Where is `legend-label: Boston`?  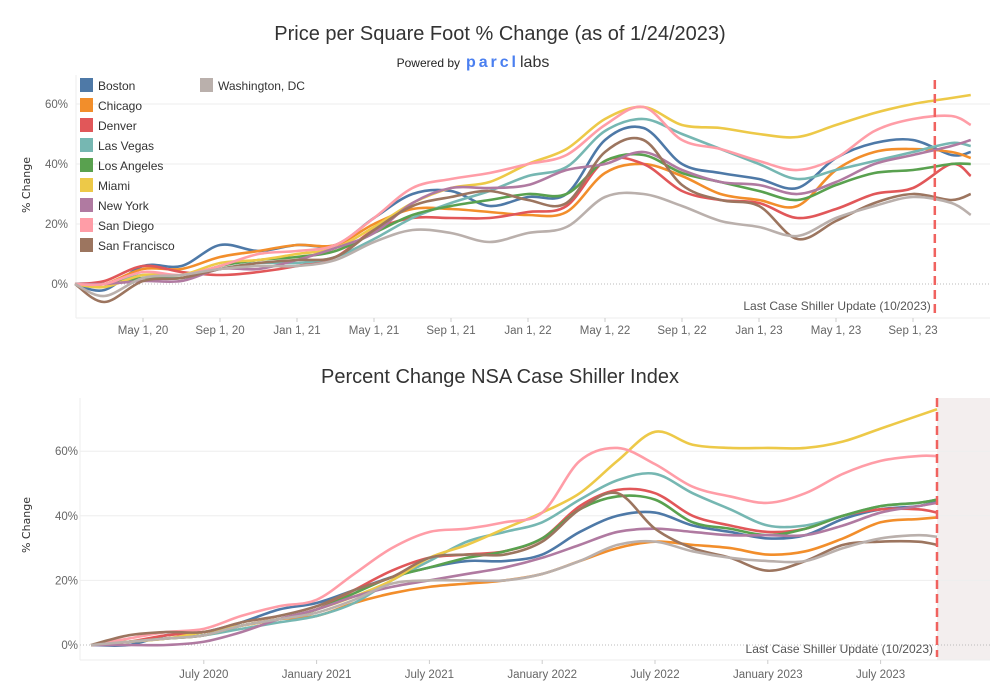 legend-label: Boston is located at coordinates (116, 86).